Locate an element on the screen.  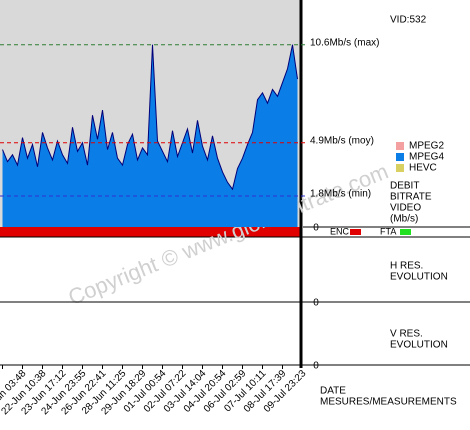
encryption-bar is located at coordinates (150, 232).